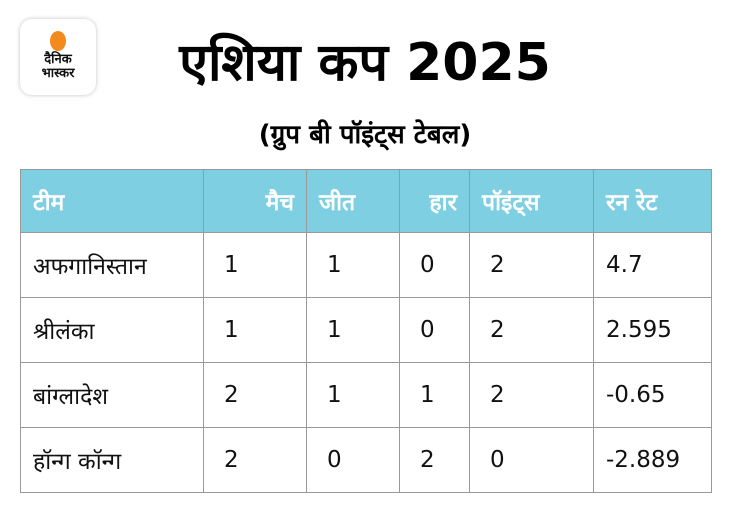 The image size is (730, 508). I want to click on table-row: अफगानिस्तान 1 1 0 2 4.7, so click(366, 265).